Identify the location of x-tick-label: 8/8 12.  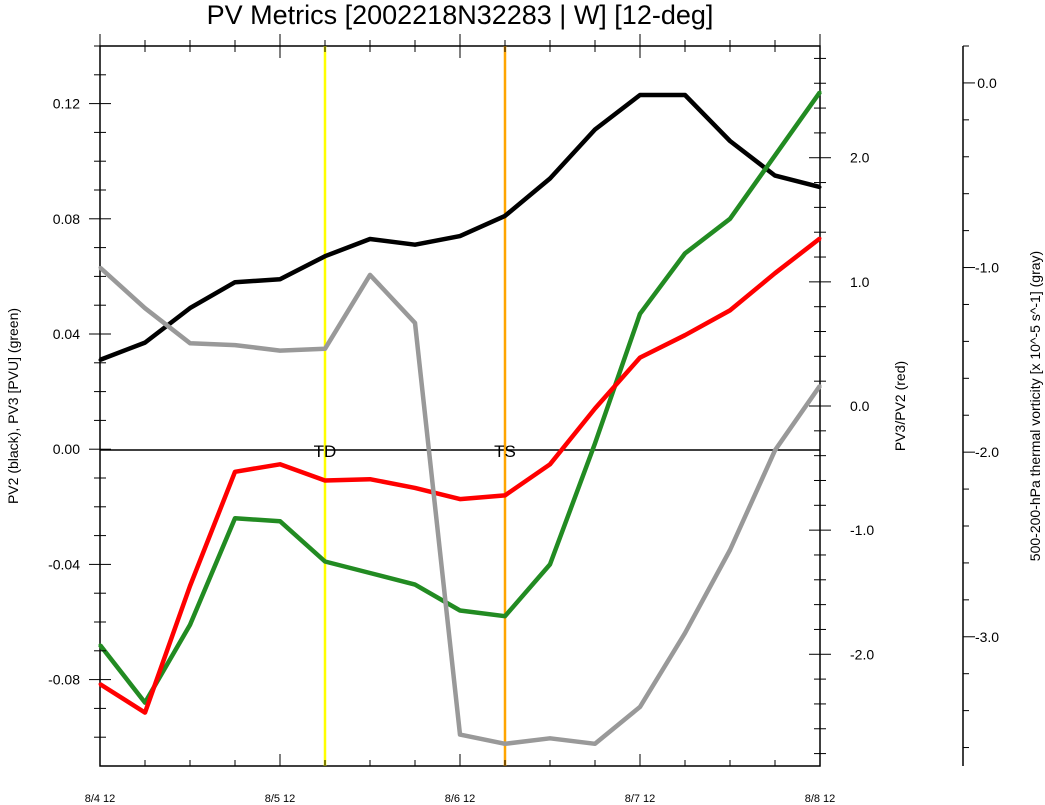
(820, 799).